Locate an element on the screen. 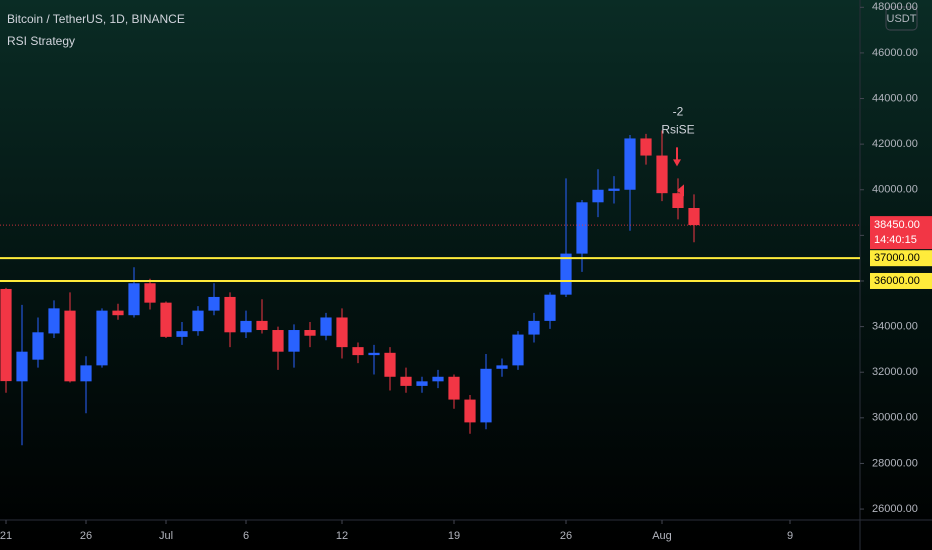  chart-title: Bitcoin / TetherUS, 1D, BINANCE is located at coordinates (96, 19).